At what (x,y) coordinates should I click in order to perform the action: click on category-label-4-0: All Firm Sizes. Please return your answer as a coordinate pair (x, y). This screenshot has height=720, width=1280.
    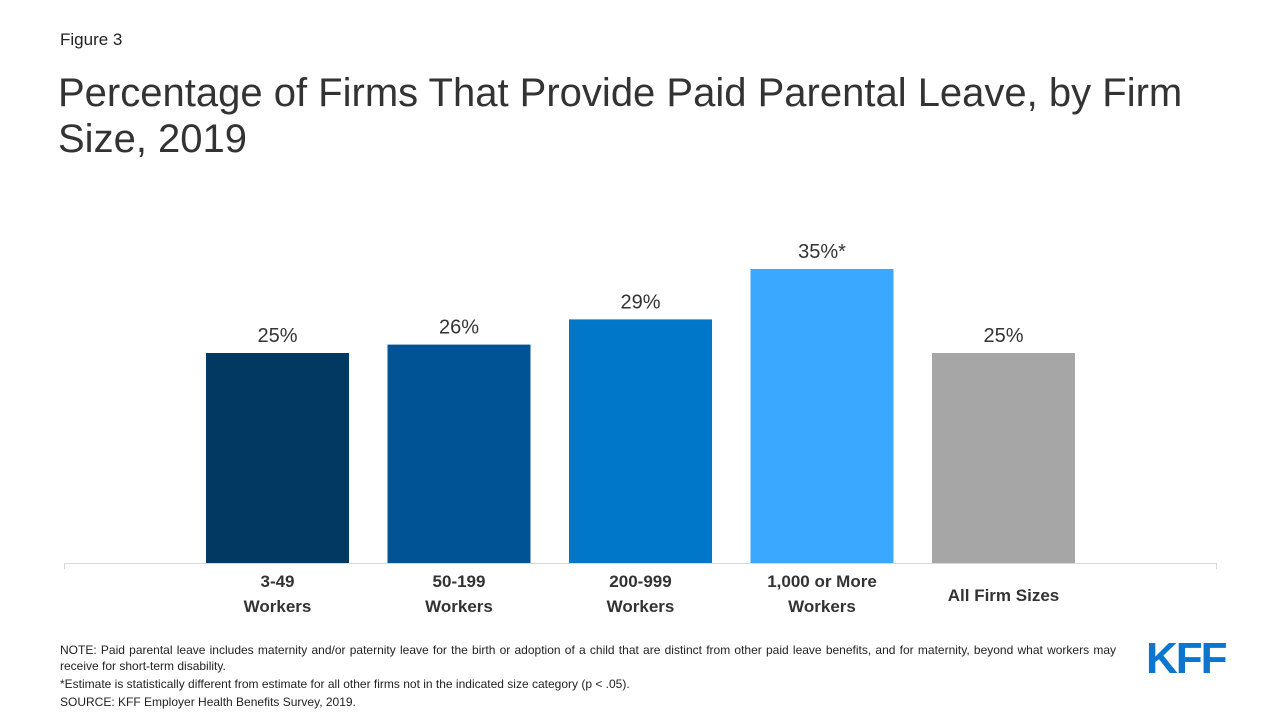
    Looking at the image, I should click on (1003, 595).